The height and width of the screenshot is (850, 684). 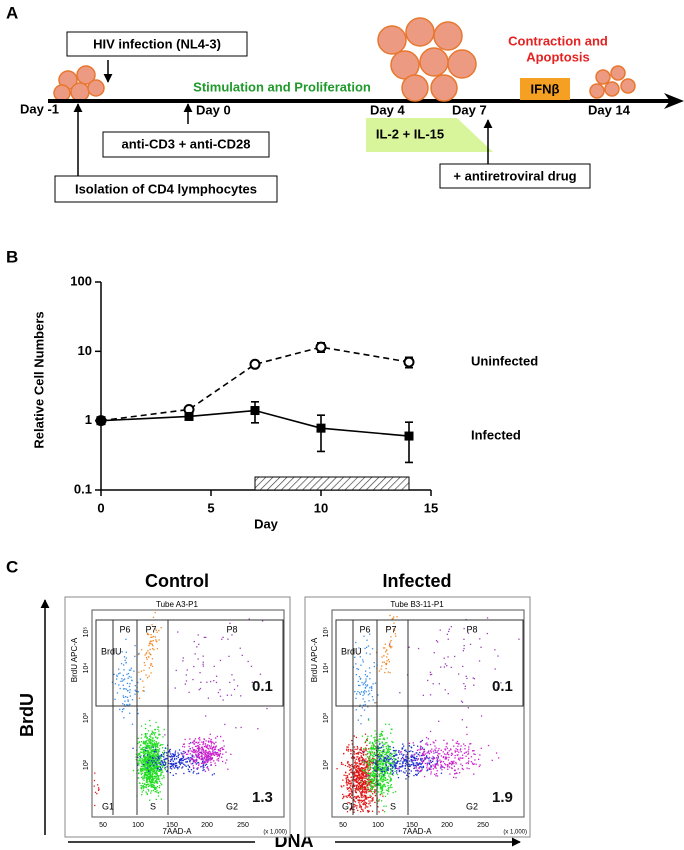 What do you see at coordinates (326, 632) in the screenshot?
I see `tick-label: 10⁵` at bounding box center [326, 632].